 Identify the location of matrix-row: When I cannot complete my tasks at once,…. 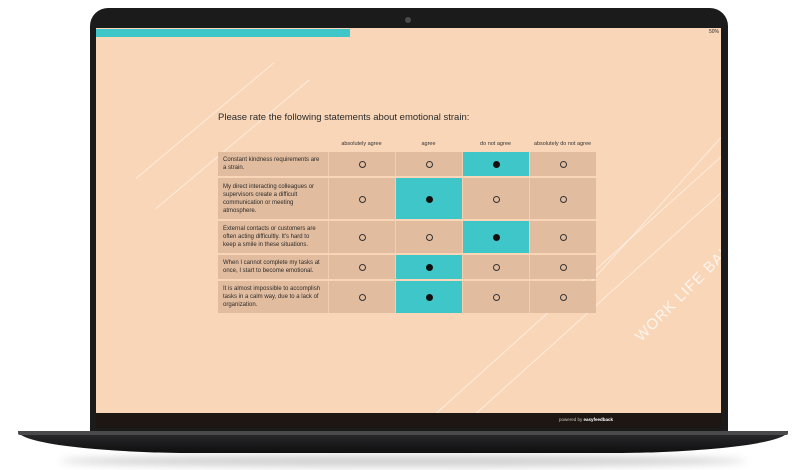
(407, 267).